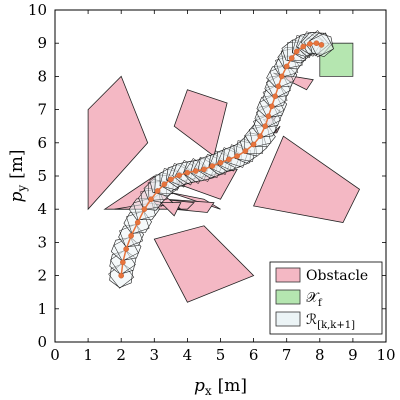  Describe the element at coordinates (221, 355) in the screenshot. I see `x-tick-label: 5` at that location.